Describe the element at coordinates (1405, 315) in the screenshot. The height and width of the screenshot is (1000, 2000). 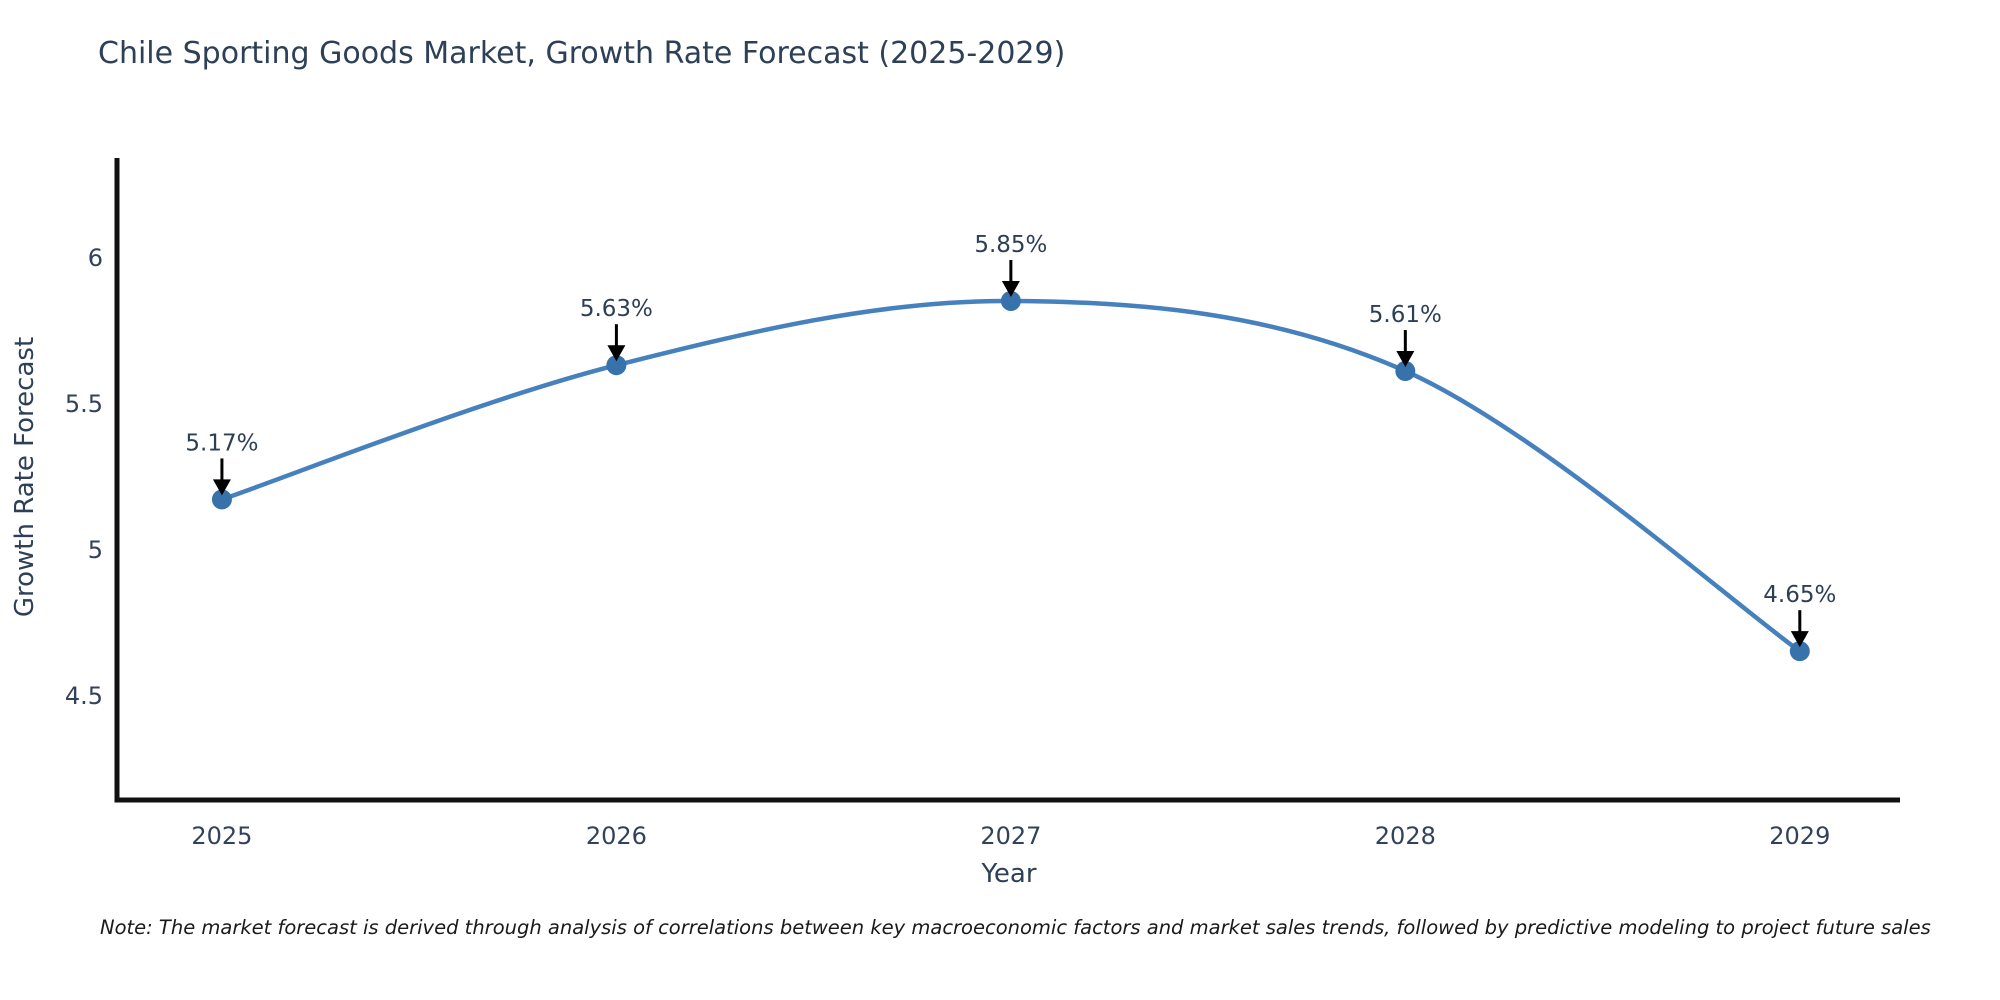
I see `data-point-label: 5.61%` at that location.